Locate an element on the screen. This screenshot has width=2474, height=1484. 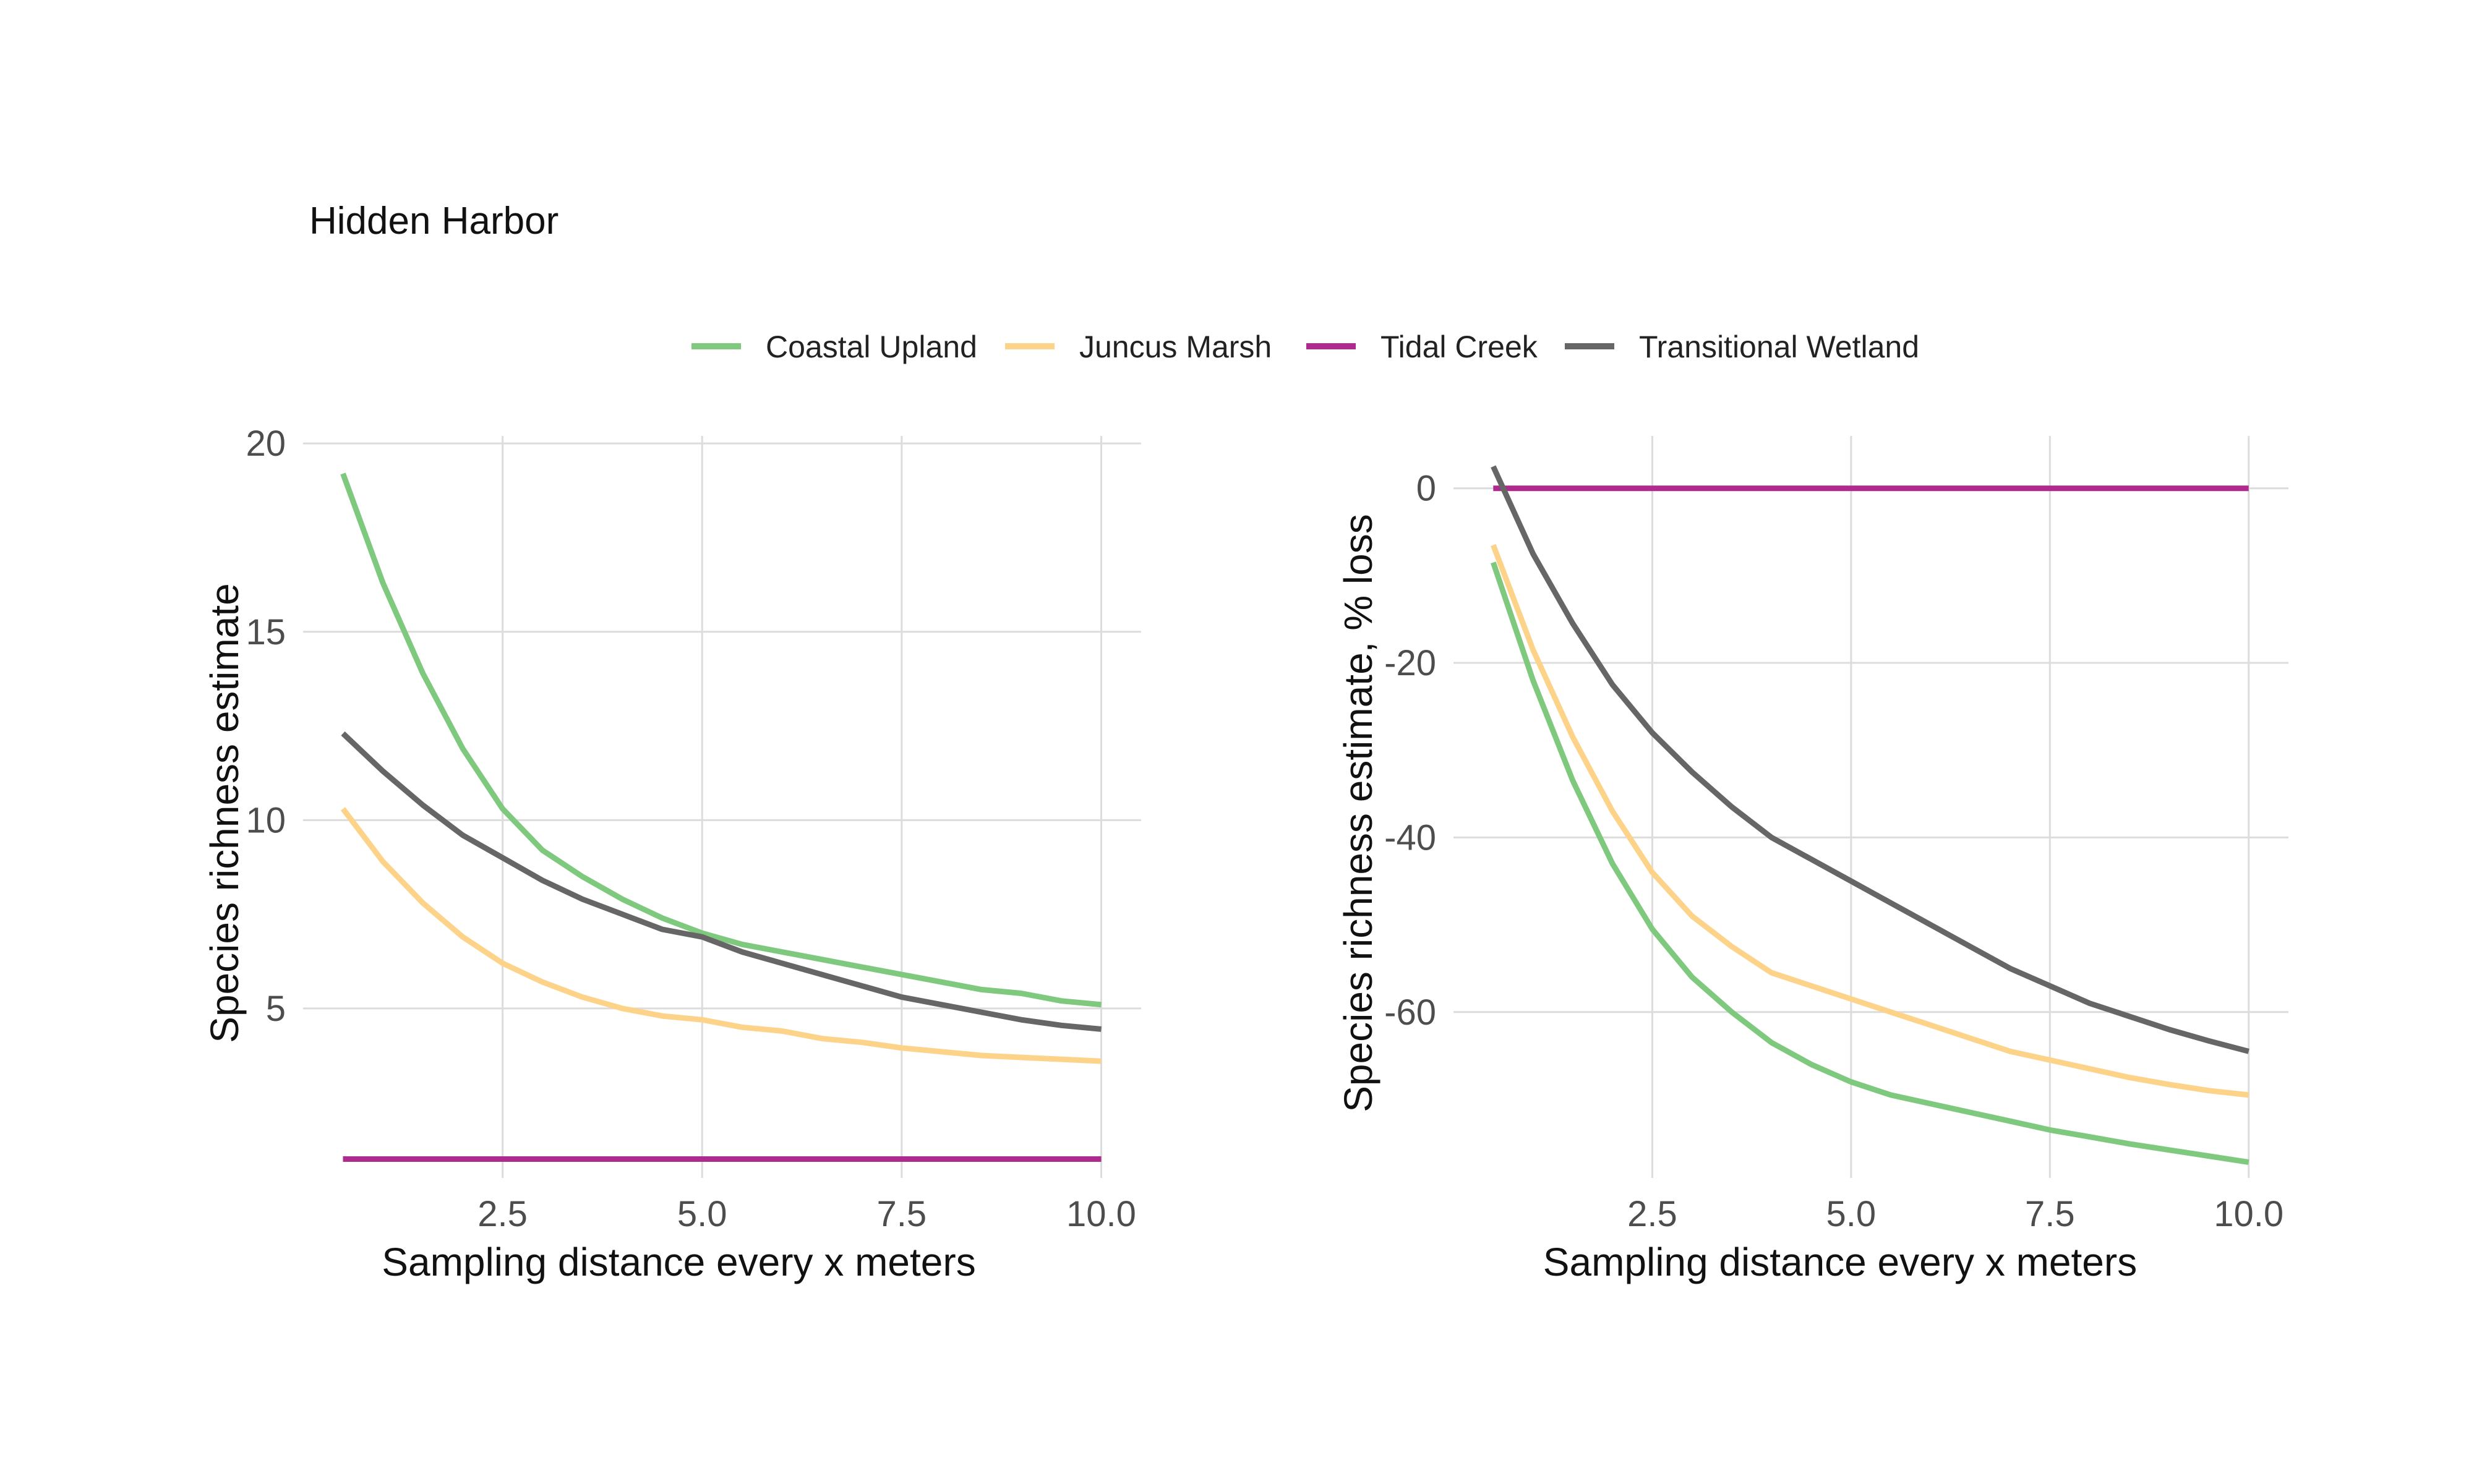
legend-item-juncus-marsh: Juncus Marsh is located at coordinates (1138, 347).